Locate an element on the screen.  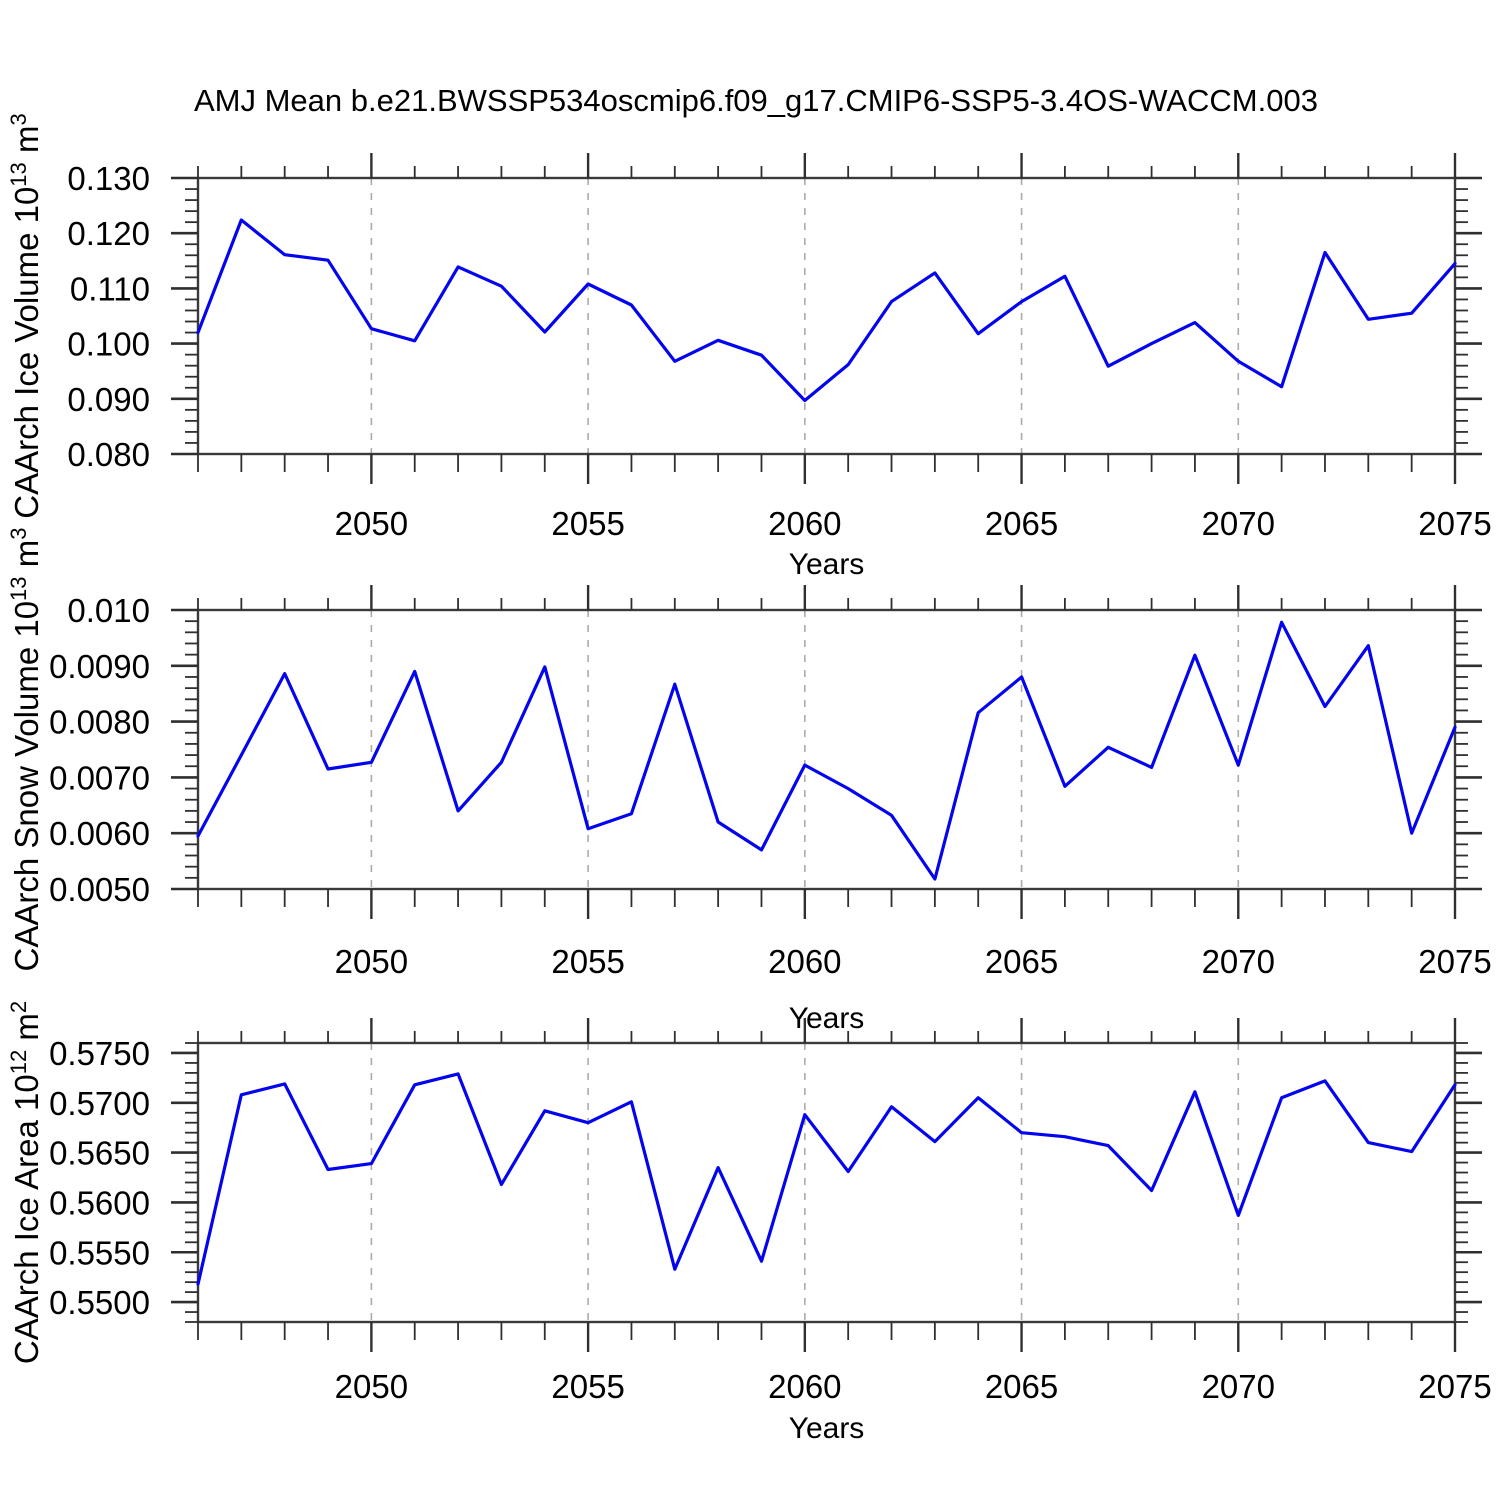
y-axis-title: CAArch Snow Volume 1013 m3 is located at coordinates (25, 750).